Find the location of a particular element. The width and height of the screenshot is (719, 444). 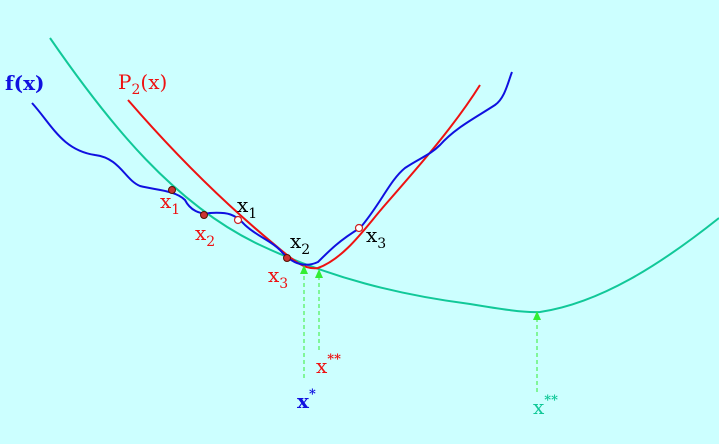

p2-label: P2(x) is located at coordinates (142, 84).